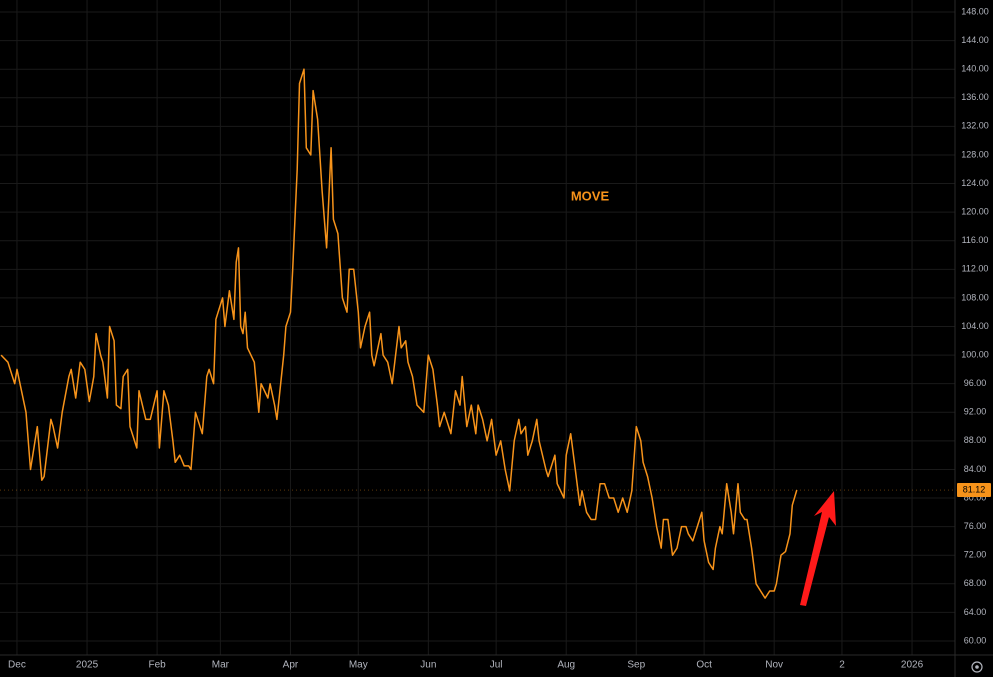 This screenshot has width=993, height=677. What do you see at coordinates (975, 97) in the screenshot?
I see `y-tick-label: 136.00` at bounding box center [975, 97].